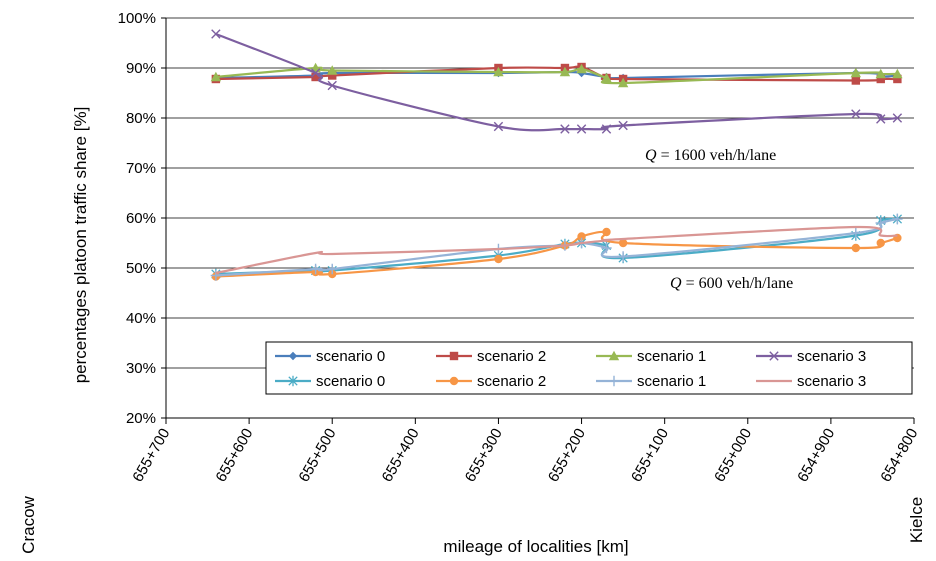 This screenshot has height=561, width=936. What do you see at coordinates (738, 283) in the screenshot?
I see `annotation-600-text: = 600 veh/h/lane` at bounding box center [738, 283].